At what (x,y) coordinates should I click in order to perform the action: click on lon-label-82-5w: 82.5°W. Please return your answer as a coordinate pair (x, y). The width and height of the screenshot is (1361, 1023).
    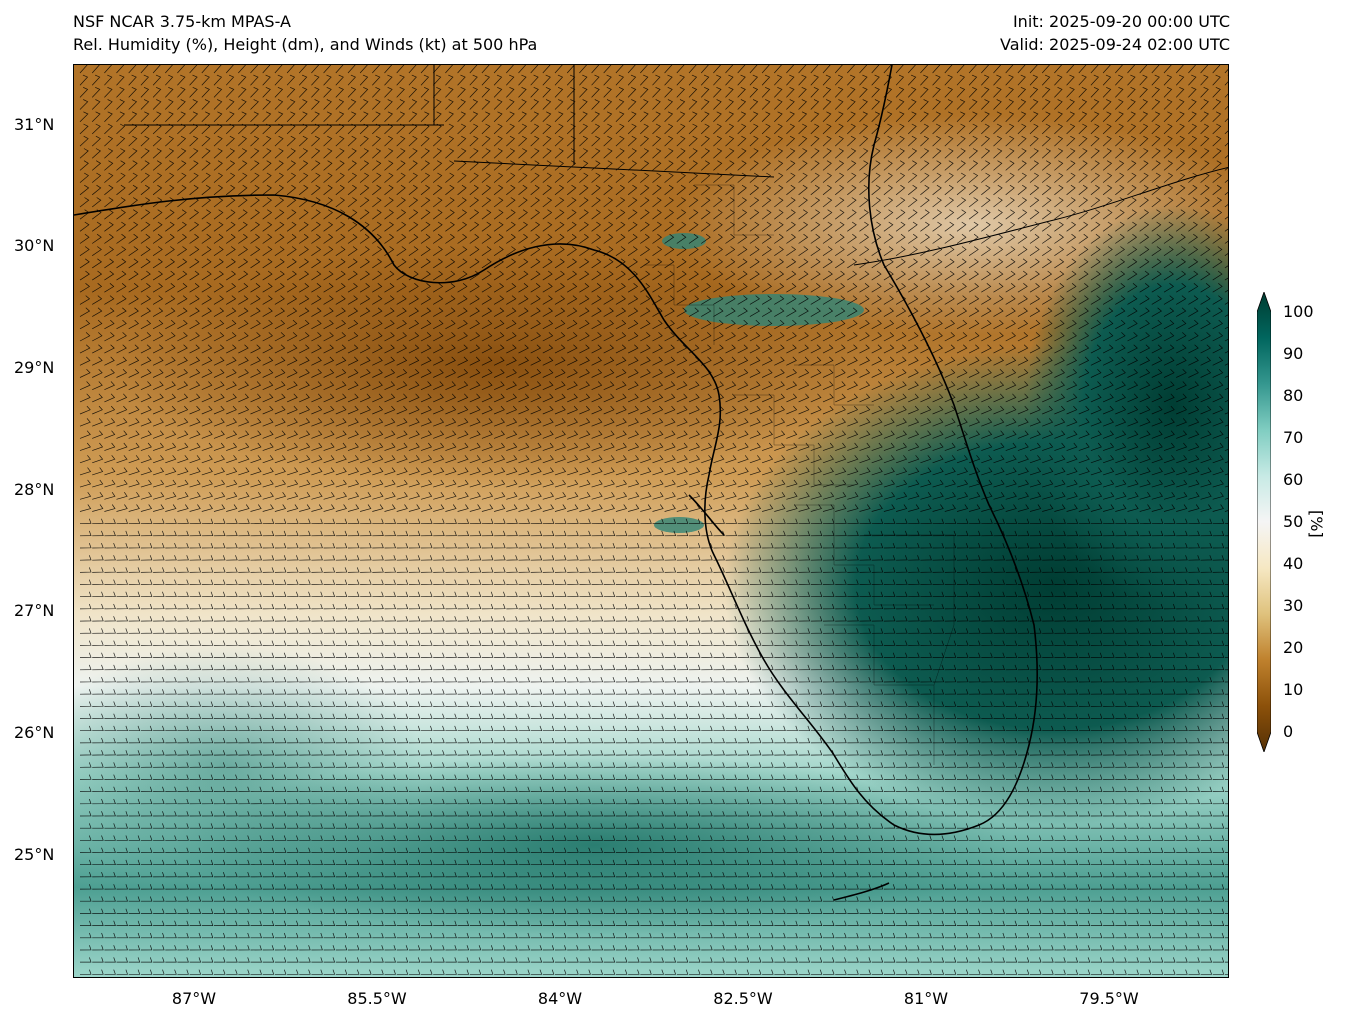
    Looking at the image, I should click on (743, 998).